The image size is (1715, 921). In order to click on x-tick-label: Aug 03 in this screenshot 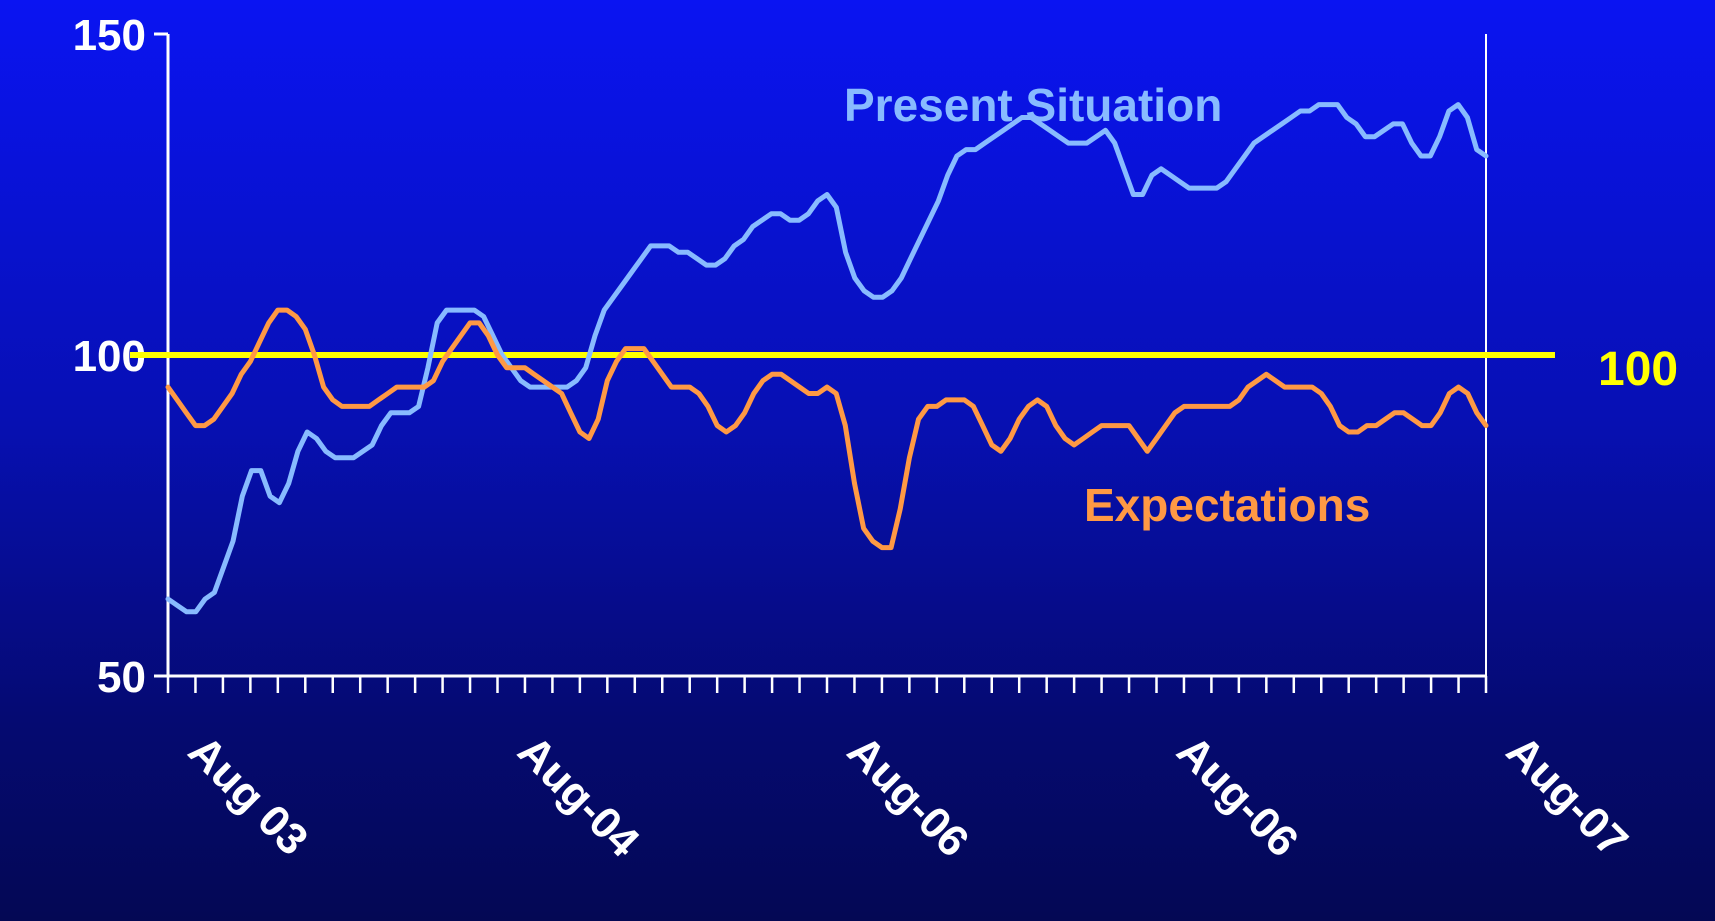, I will do `click(248, 795)`.